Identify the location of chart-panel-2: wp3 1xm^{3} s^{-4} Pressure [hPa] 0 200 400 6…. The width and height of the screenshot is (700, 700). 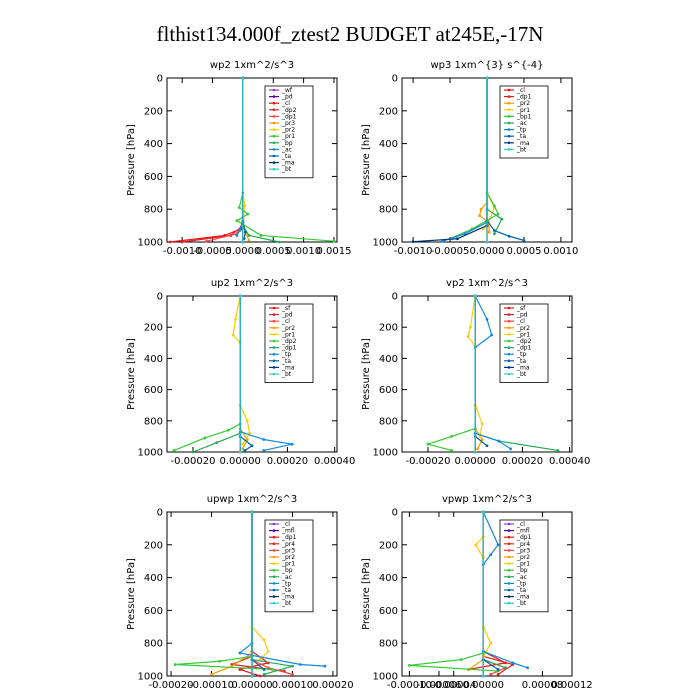
(469, 158).